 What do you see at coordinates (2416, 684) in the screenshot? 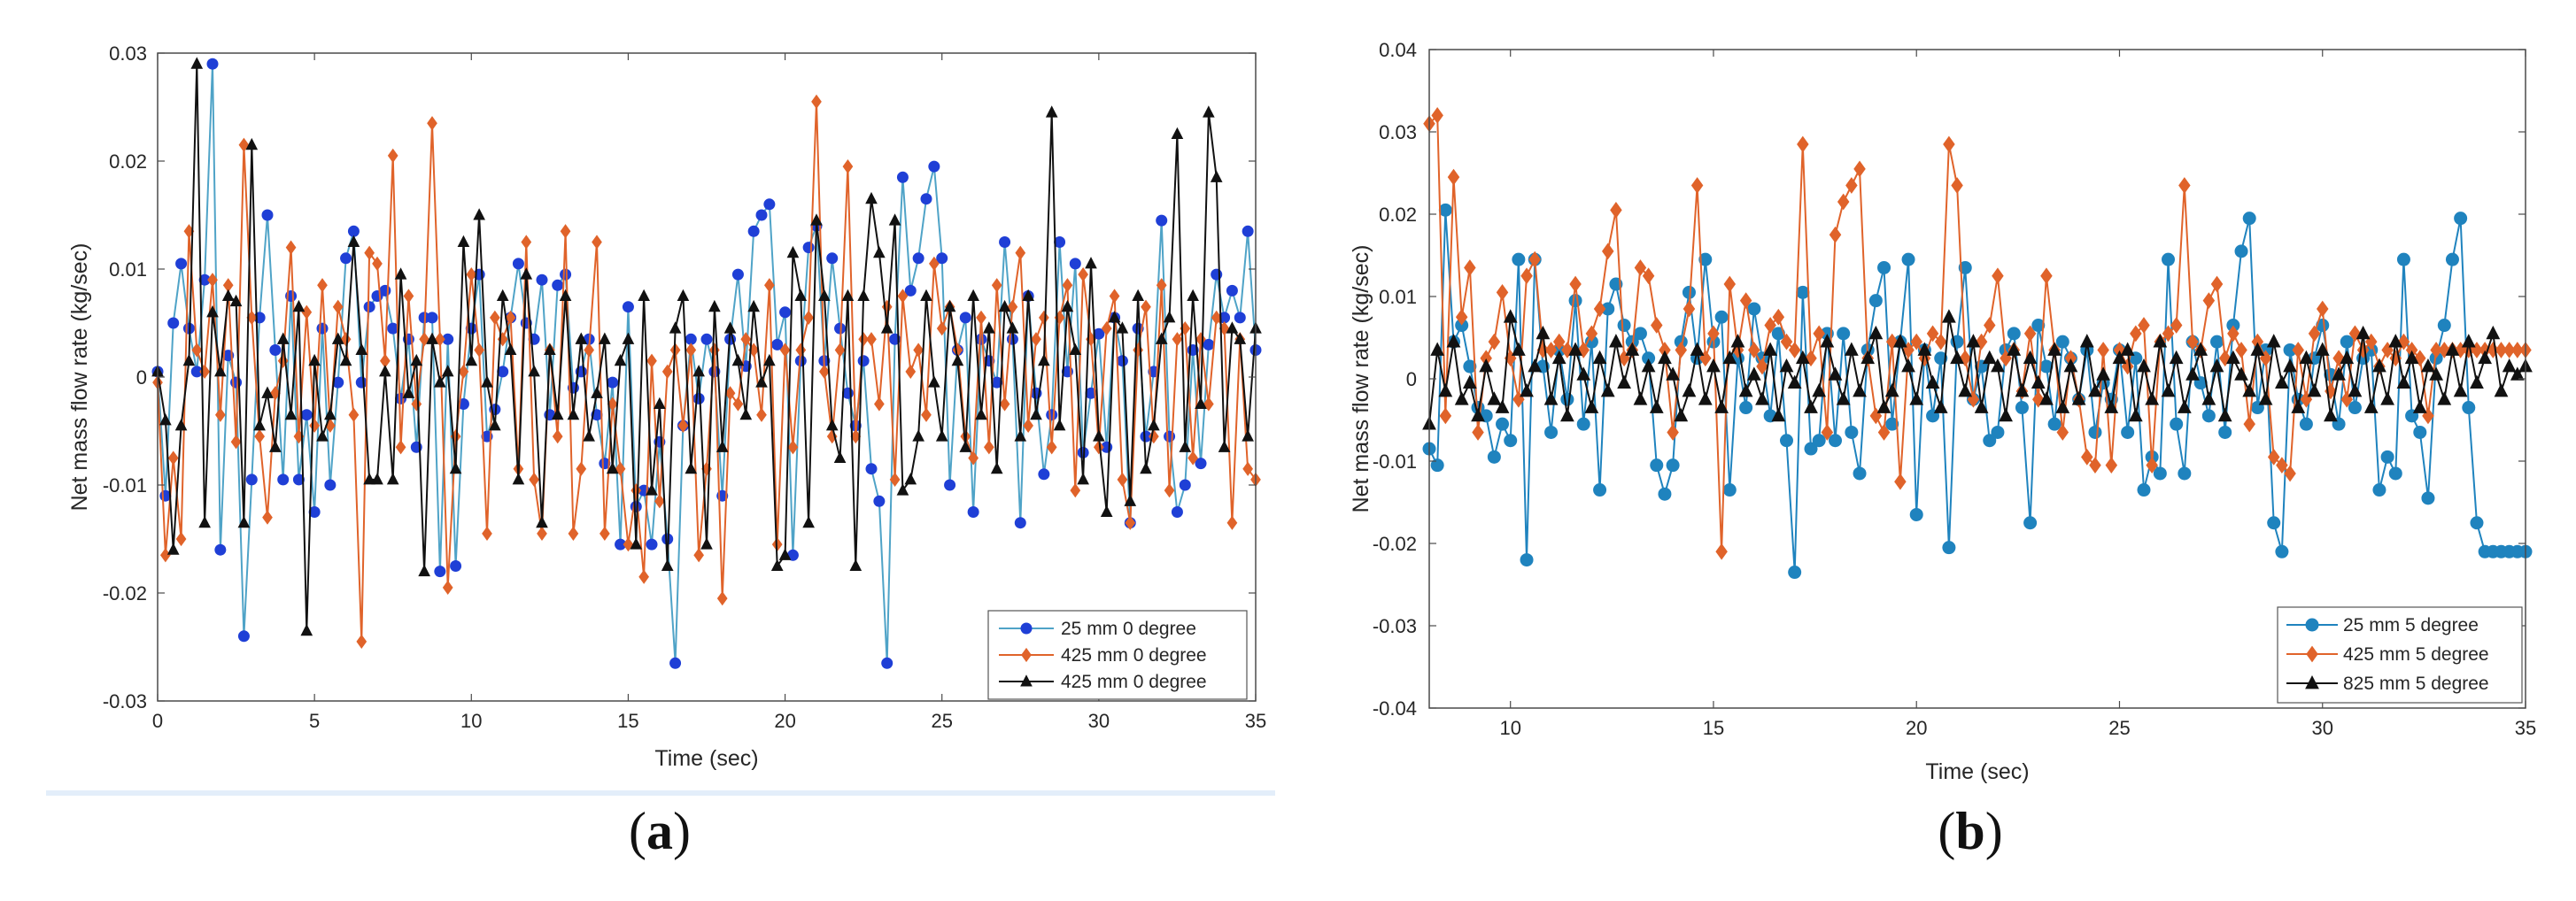
I see `panel-b-legend-label: 825 mm 5 degree` at bounding box center [2416, 684].